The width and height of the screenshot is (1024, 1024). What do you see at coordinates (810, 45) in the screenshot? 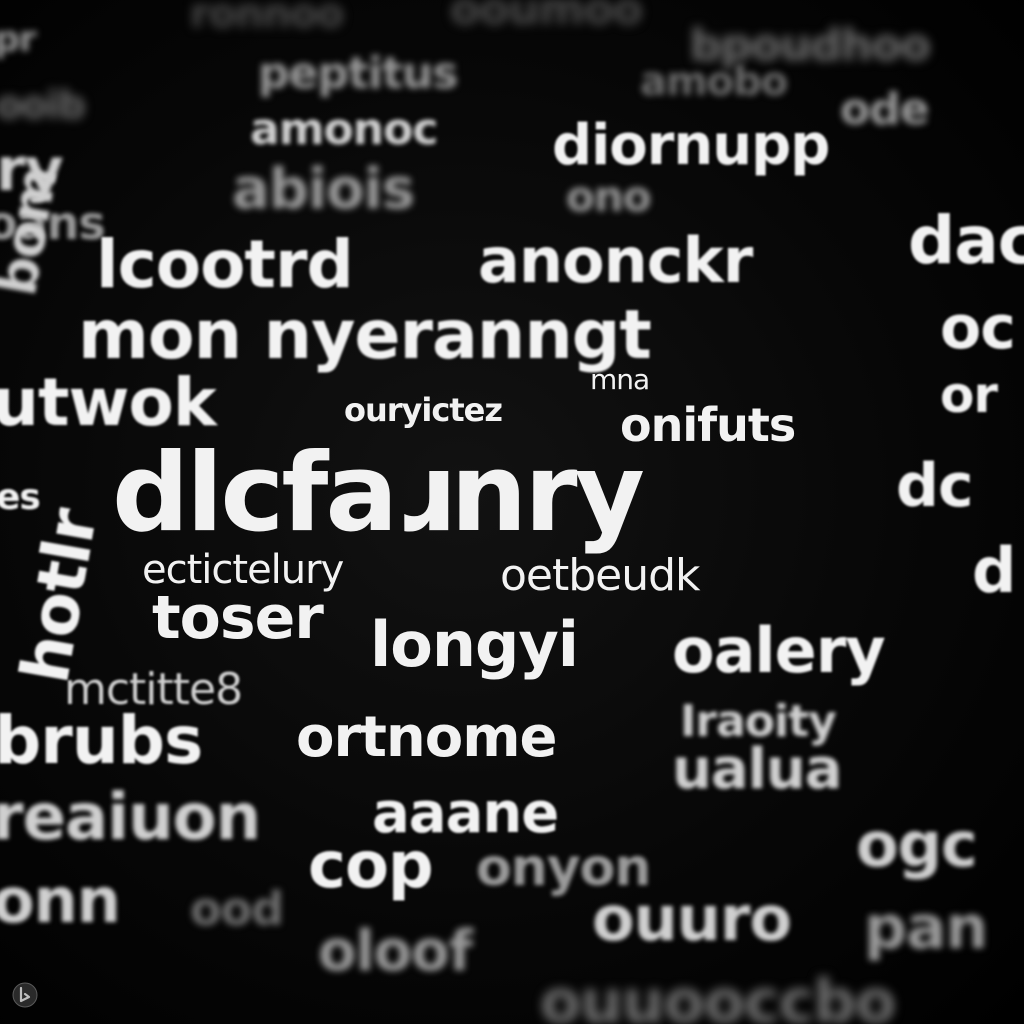
I see `word-top-3: bpoudhoo` at bounding box center [810, 45].